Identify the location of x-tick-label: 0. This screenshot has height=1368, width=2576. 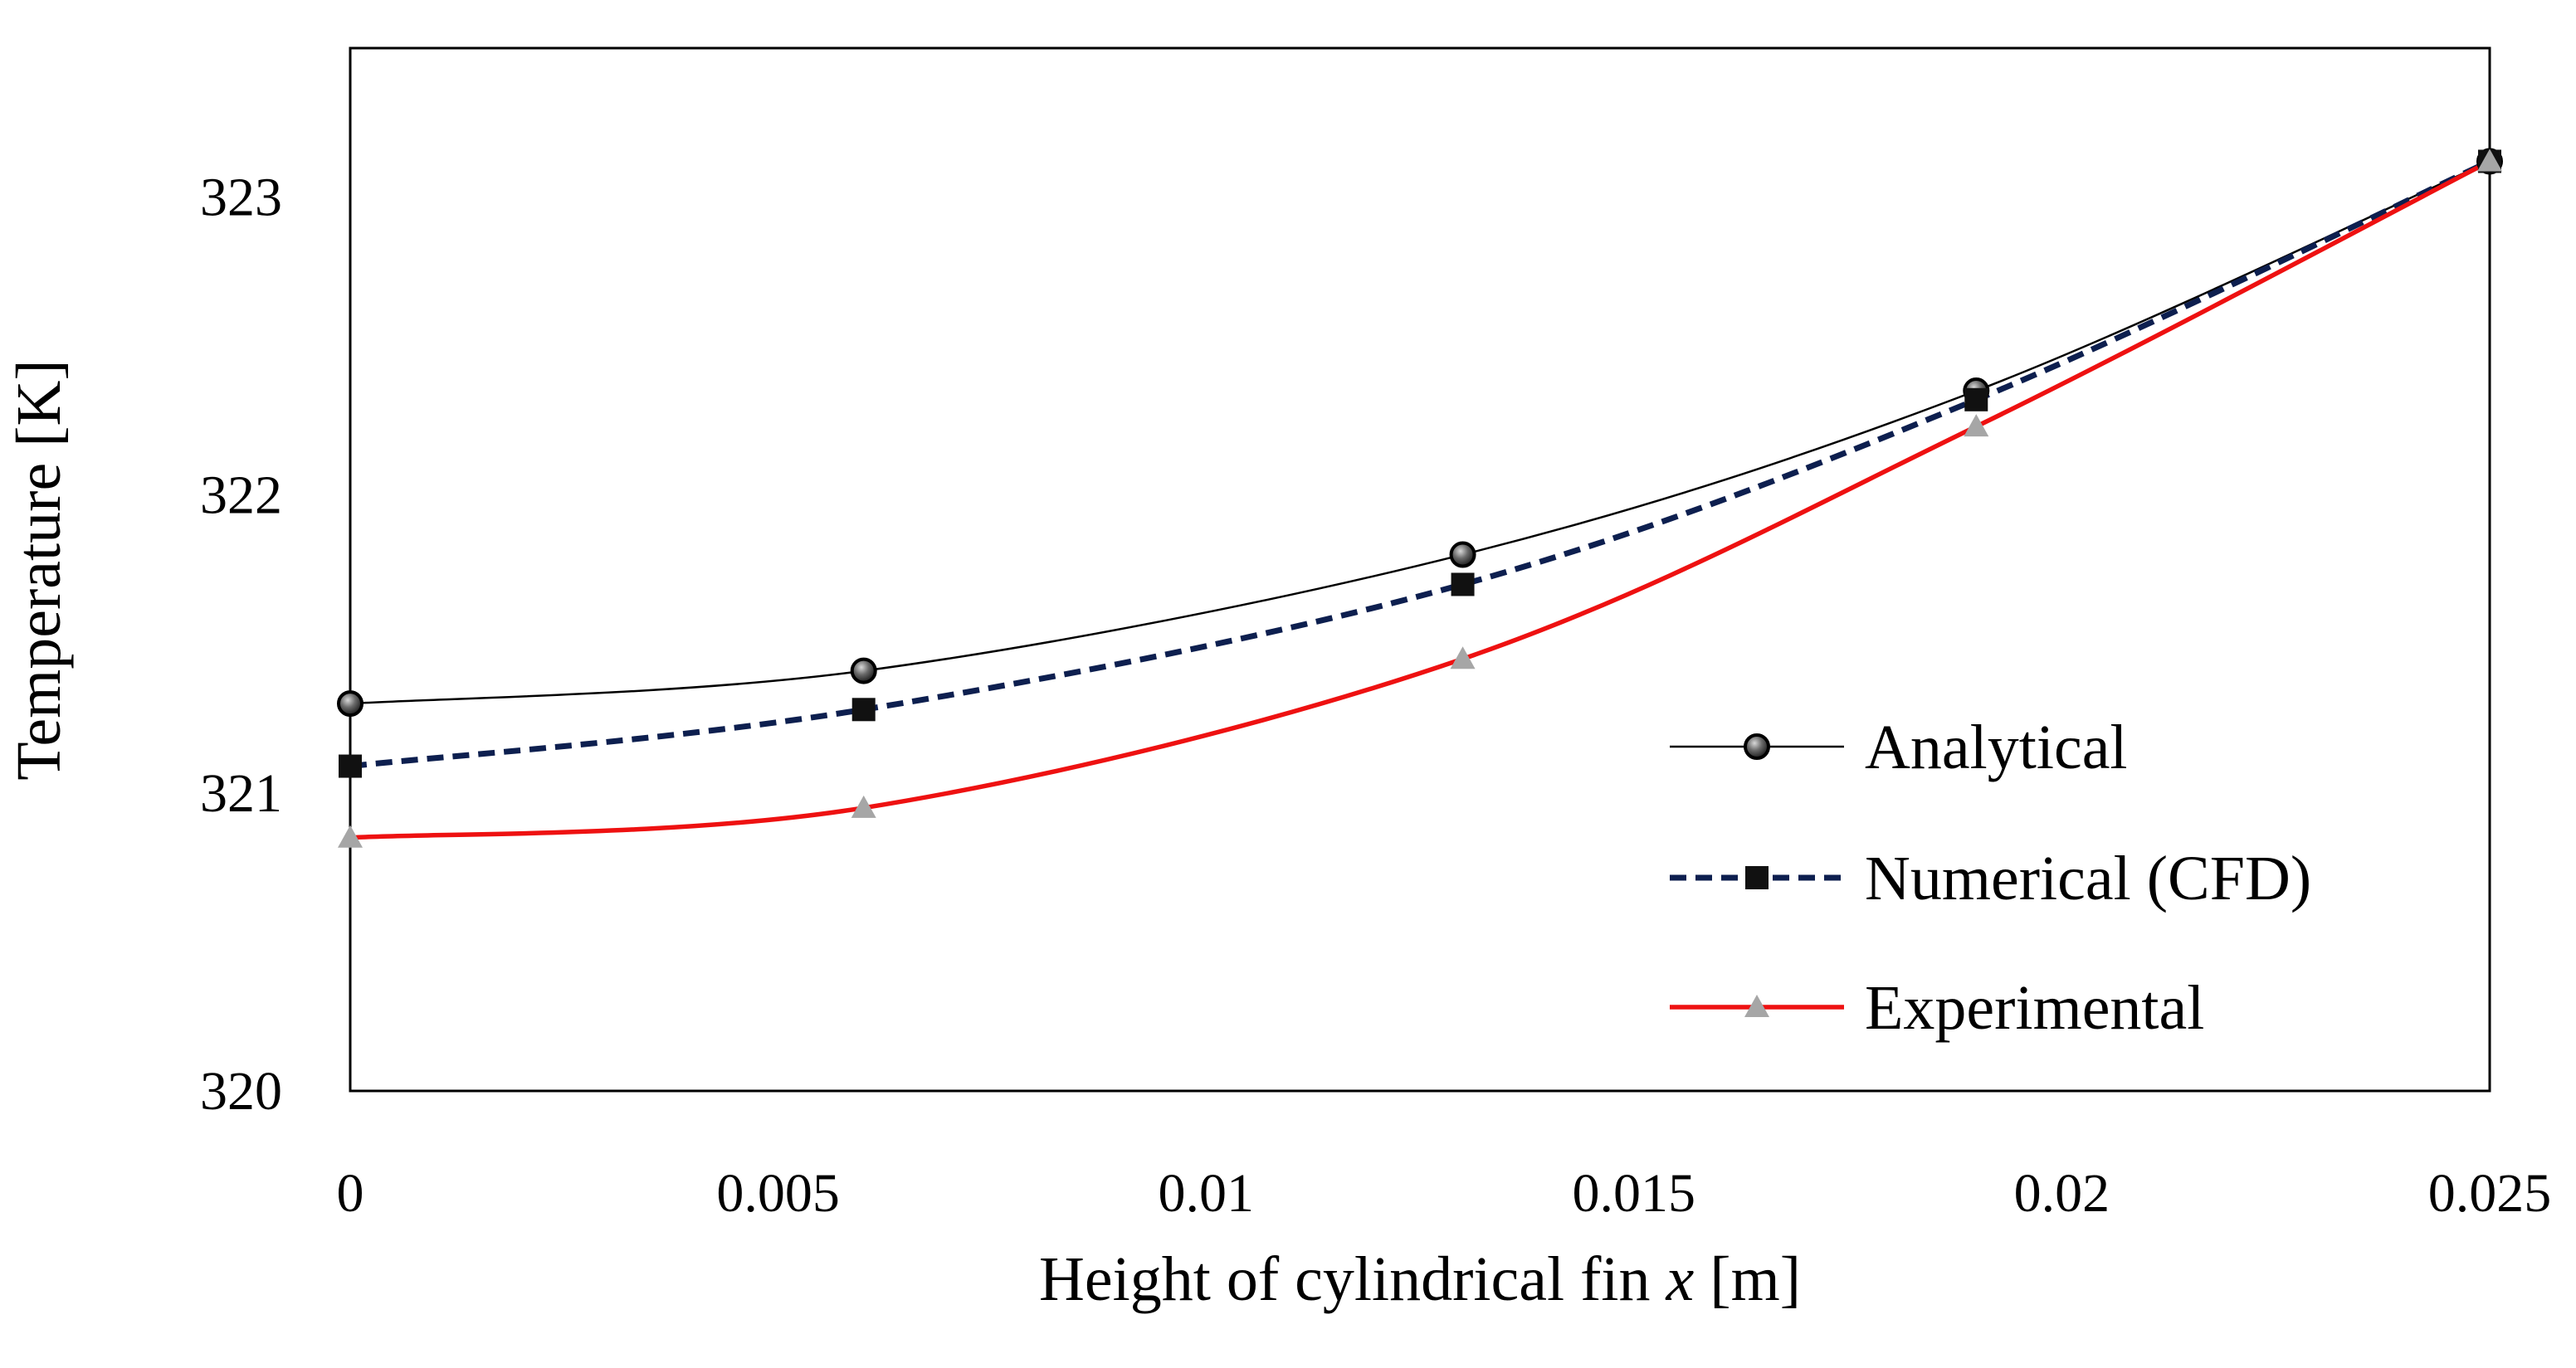
(351, 1193).